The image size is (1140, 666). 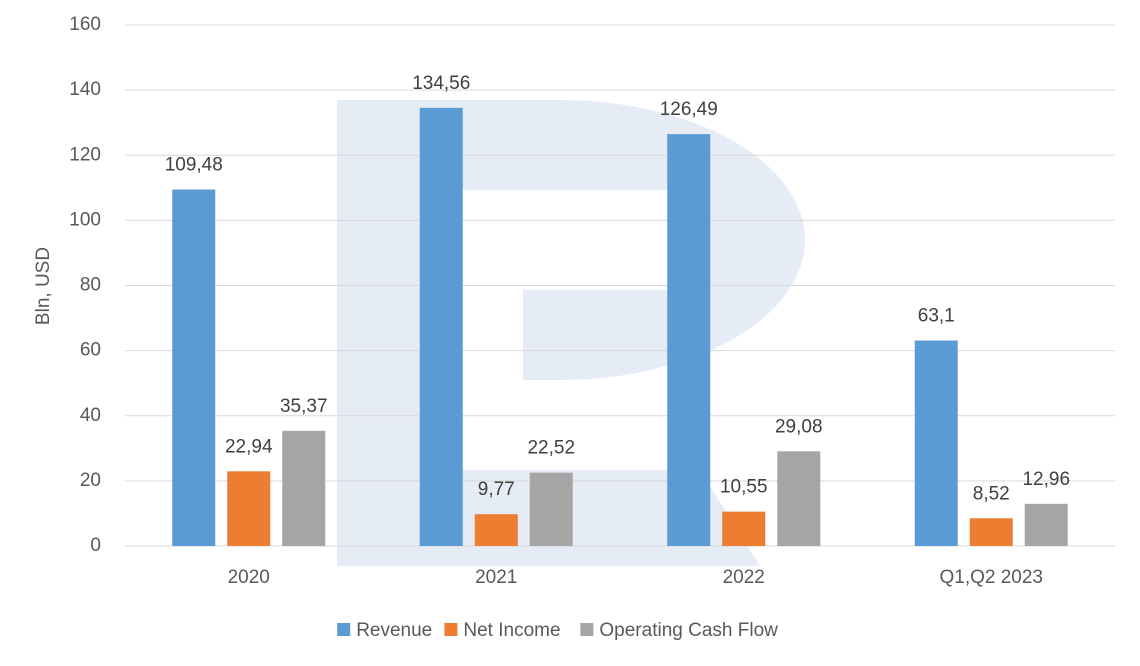 What do you see at coordinates (194, 165) in the screenshot?
I see `value-label: 109,48` at bounding box center [194, 165].